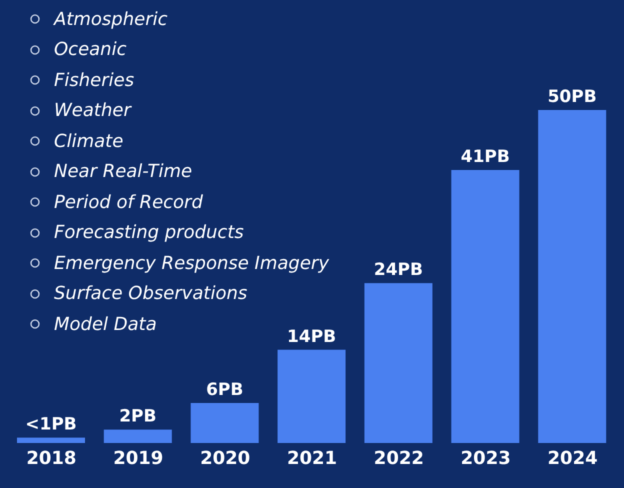 This screenshot has width=624, height=488. What do you see at coordinates (89, 141) in the screenshot?
I see `annotation: Climate` at bounding box center [89, 141].